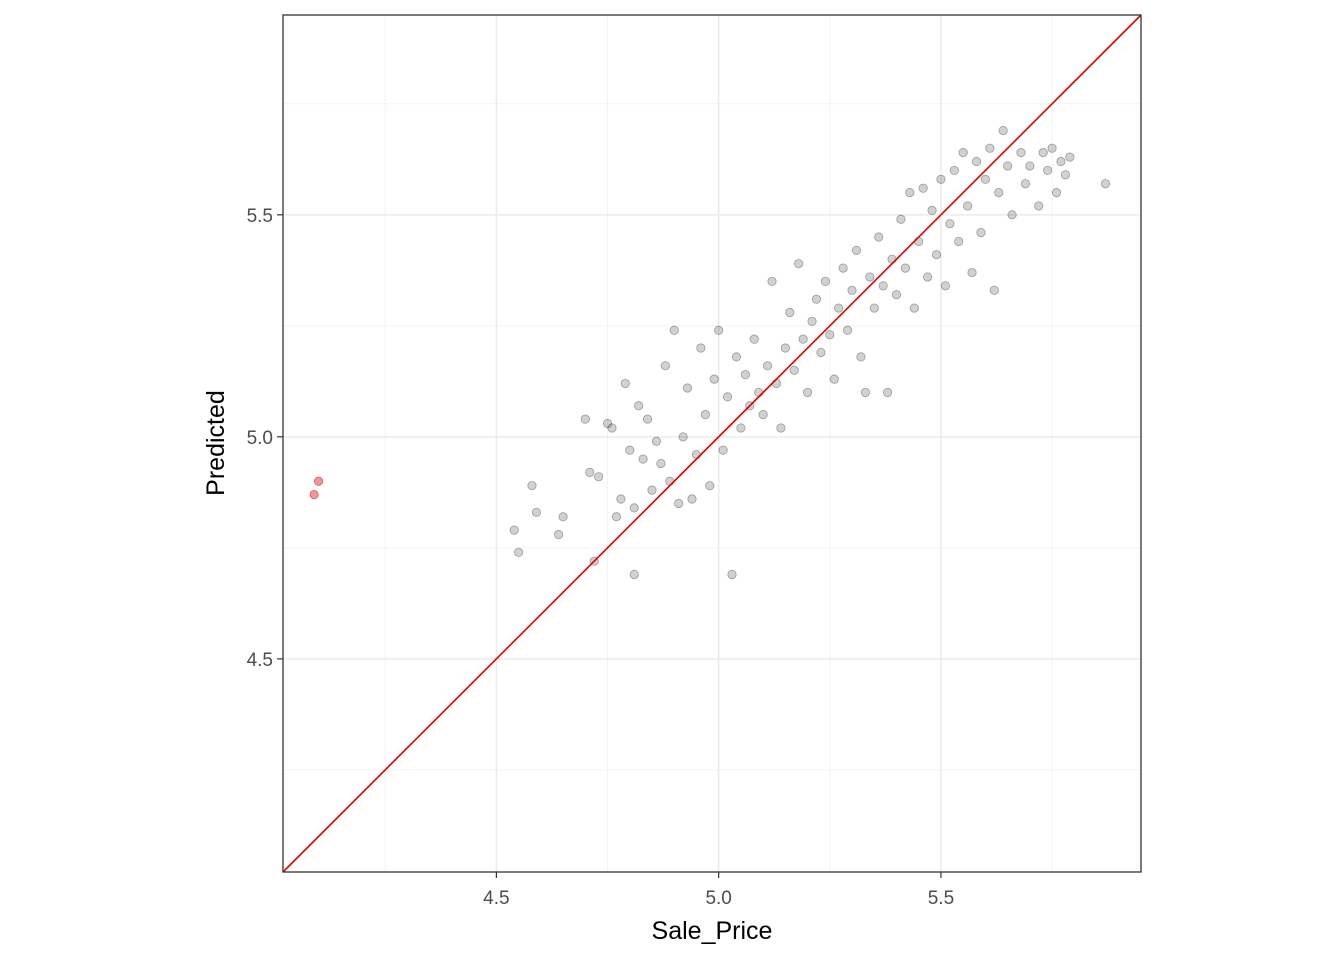 This screenshot has height=960, width=1344. I want to click on x-tick-label-1: 5.0, so click(718, 898).